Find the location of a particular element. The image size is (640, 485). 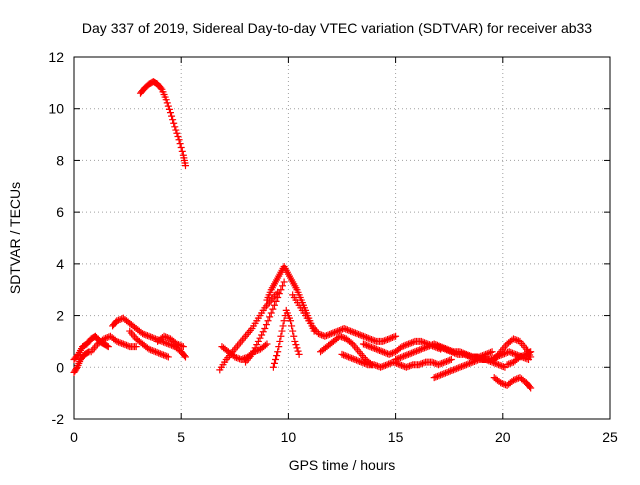

y-tick-label: 4 is located at coordinates (60, 264).